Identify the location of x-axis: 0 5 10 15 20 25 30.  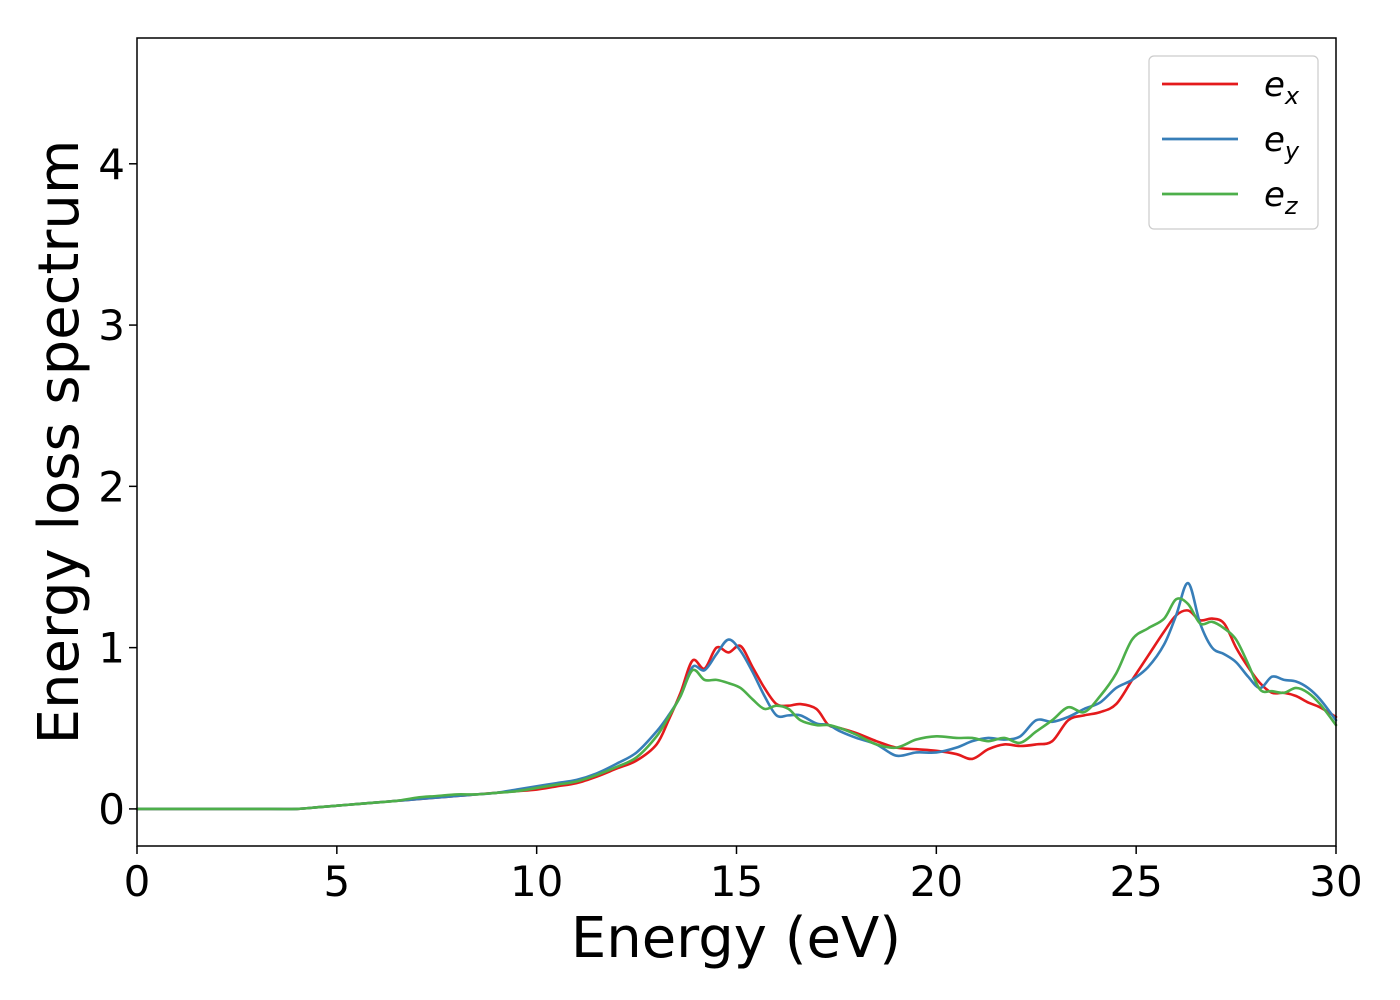
(743, 876).